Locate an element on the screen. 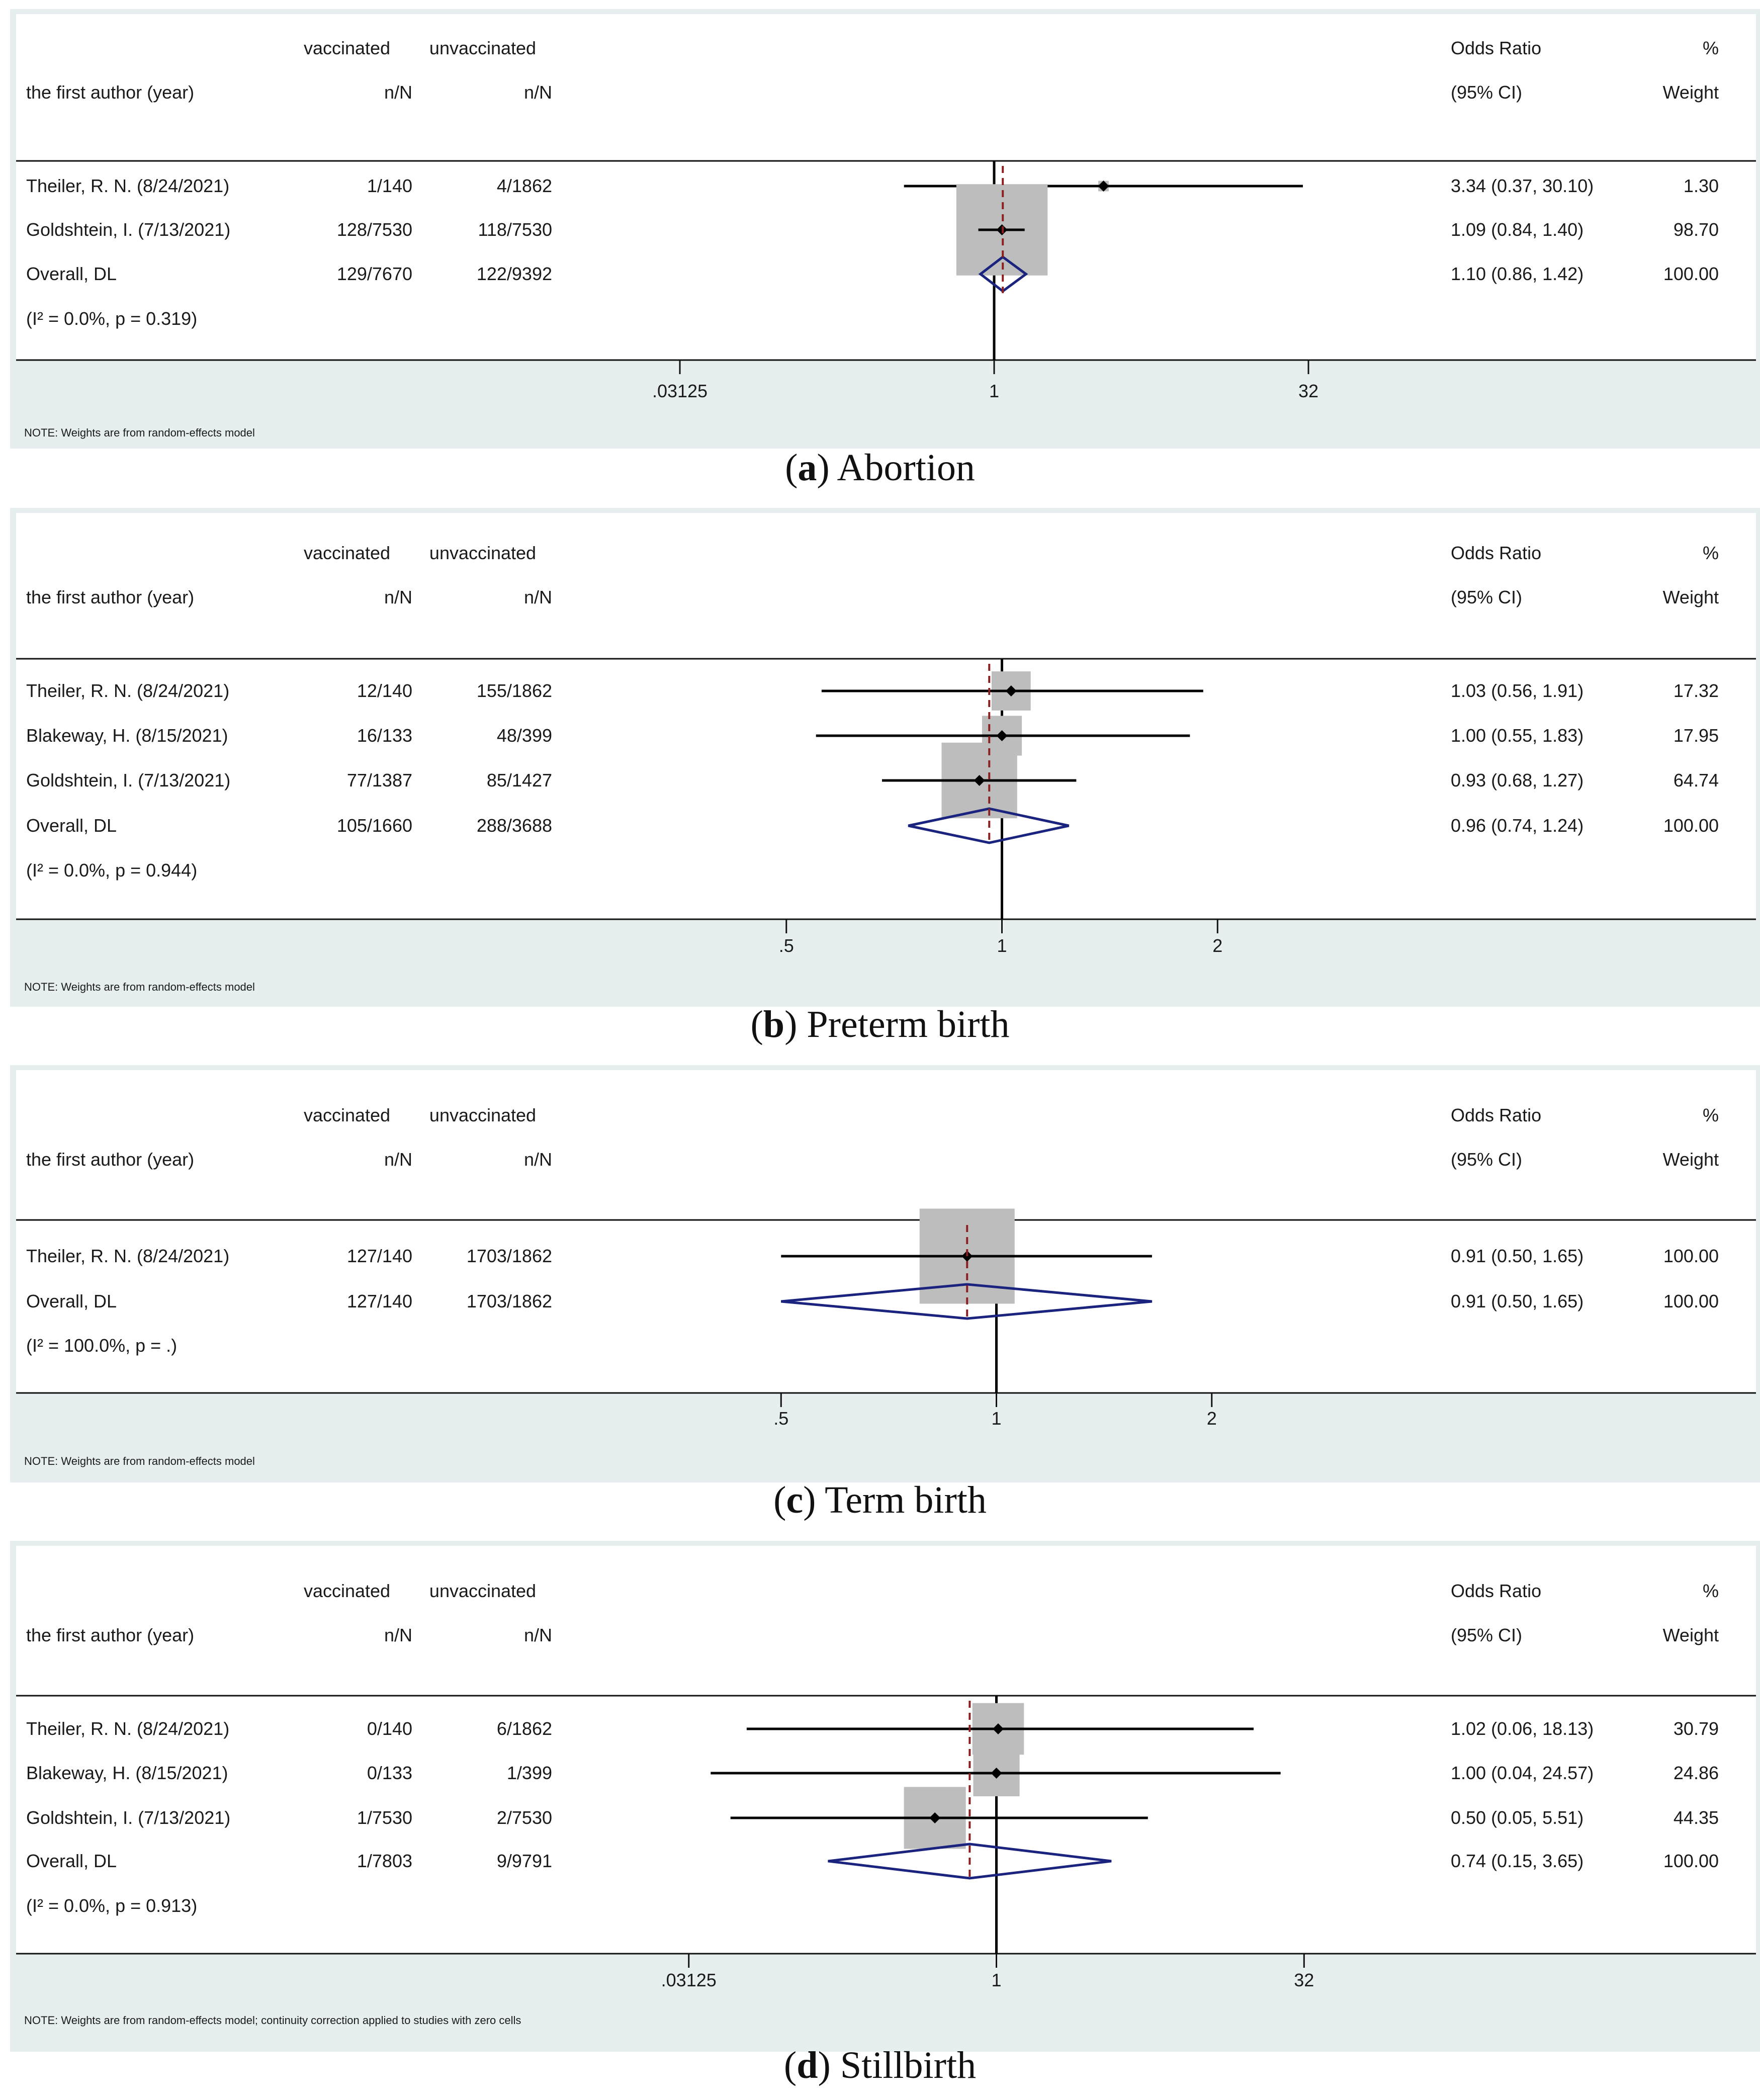 This screenshot has width=1760, height=2100. study-weight: 64.74 is located at coordinates (1696, 781).